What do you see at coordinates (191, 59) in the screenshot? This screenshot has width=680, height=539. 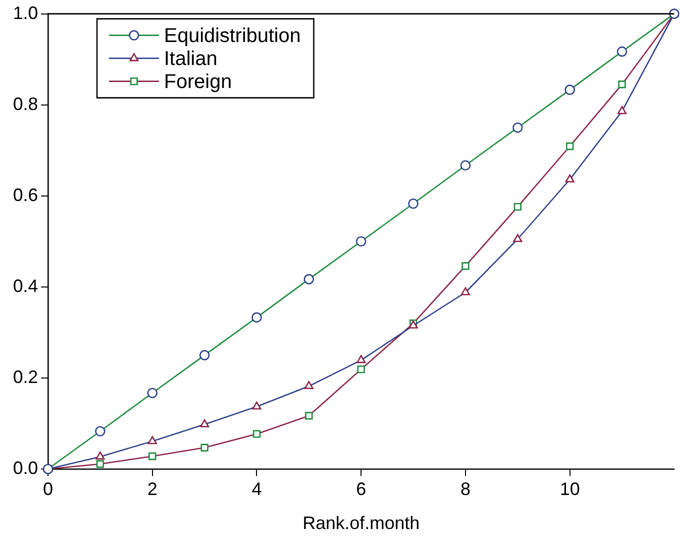 I see `legend-label: Italian` at bounding box center [191, 59].